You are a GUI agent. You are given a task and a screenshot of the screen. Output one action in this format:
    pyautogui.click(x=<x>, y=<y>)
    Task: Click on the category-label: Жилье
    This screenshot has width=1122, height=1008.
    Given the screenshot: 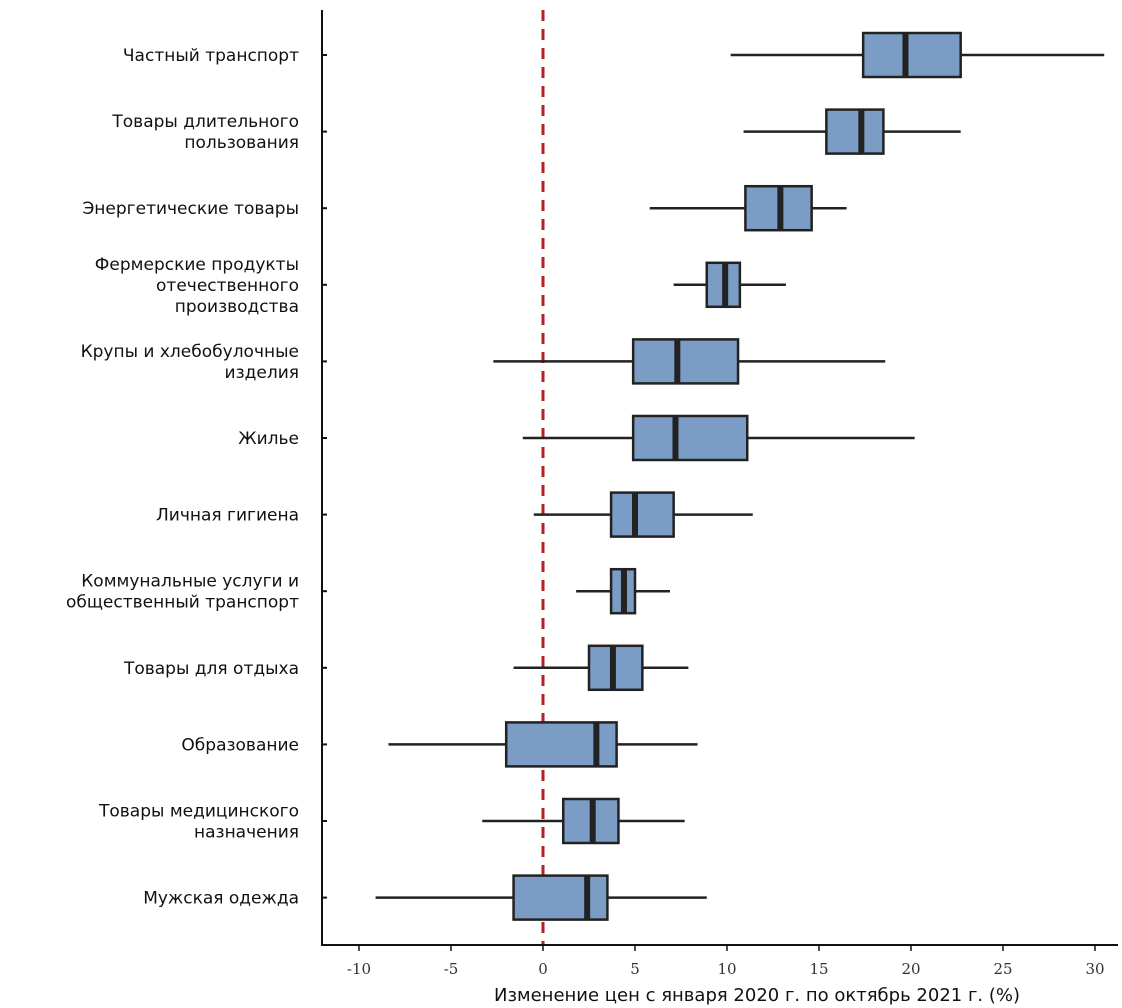 What is the action you would take?
    pyautogui.click(x=268, y=439)
    